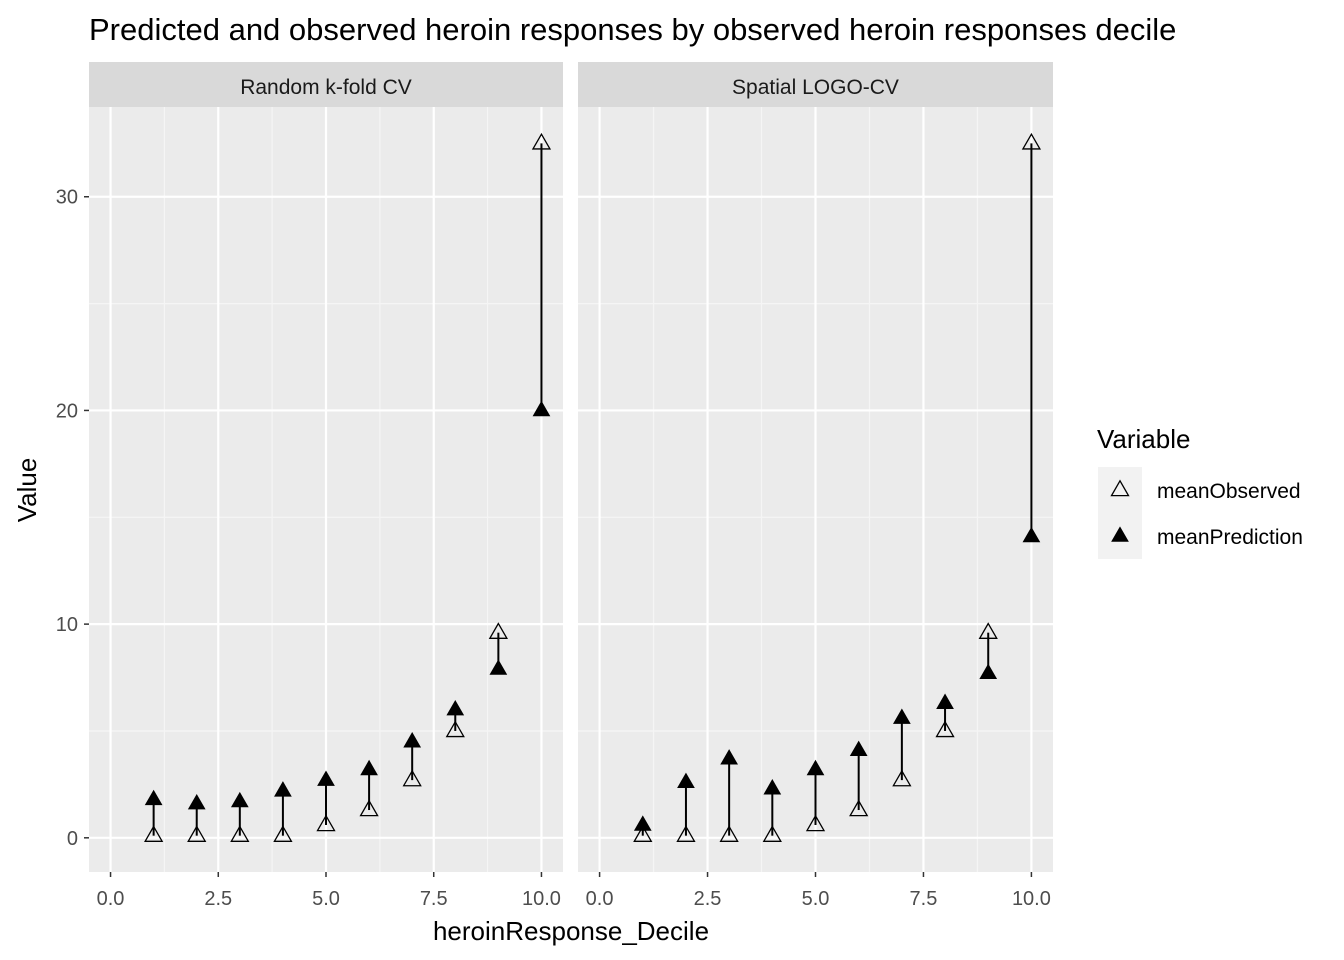 This screenshot has height=960, width=1344. I want to click on legend-label: meanObserved, so click(1229, 491).